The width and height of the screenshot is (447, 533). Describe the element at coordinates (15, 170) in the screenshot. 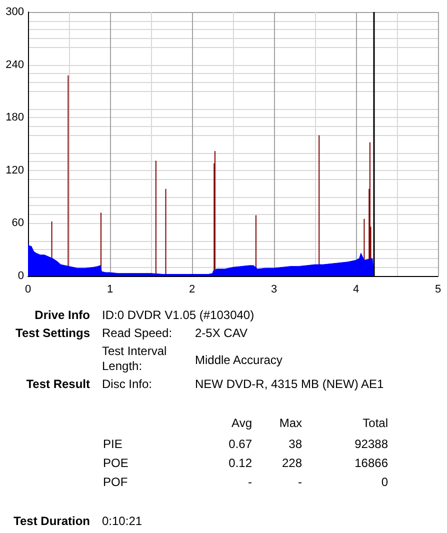

I see `y-tick-label: 120` at that location.